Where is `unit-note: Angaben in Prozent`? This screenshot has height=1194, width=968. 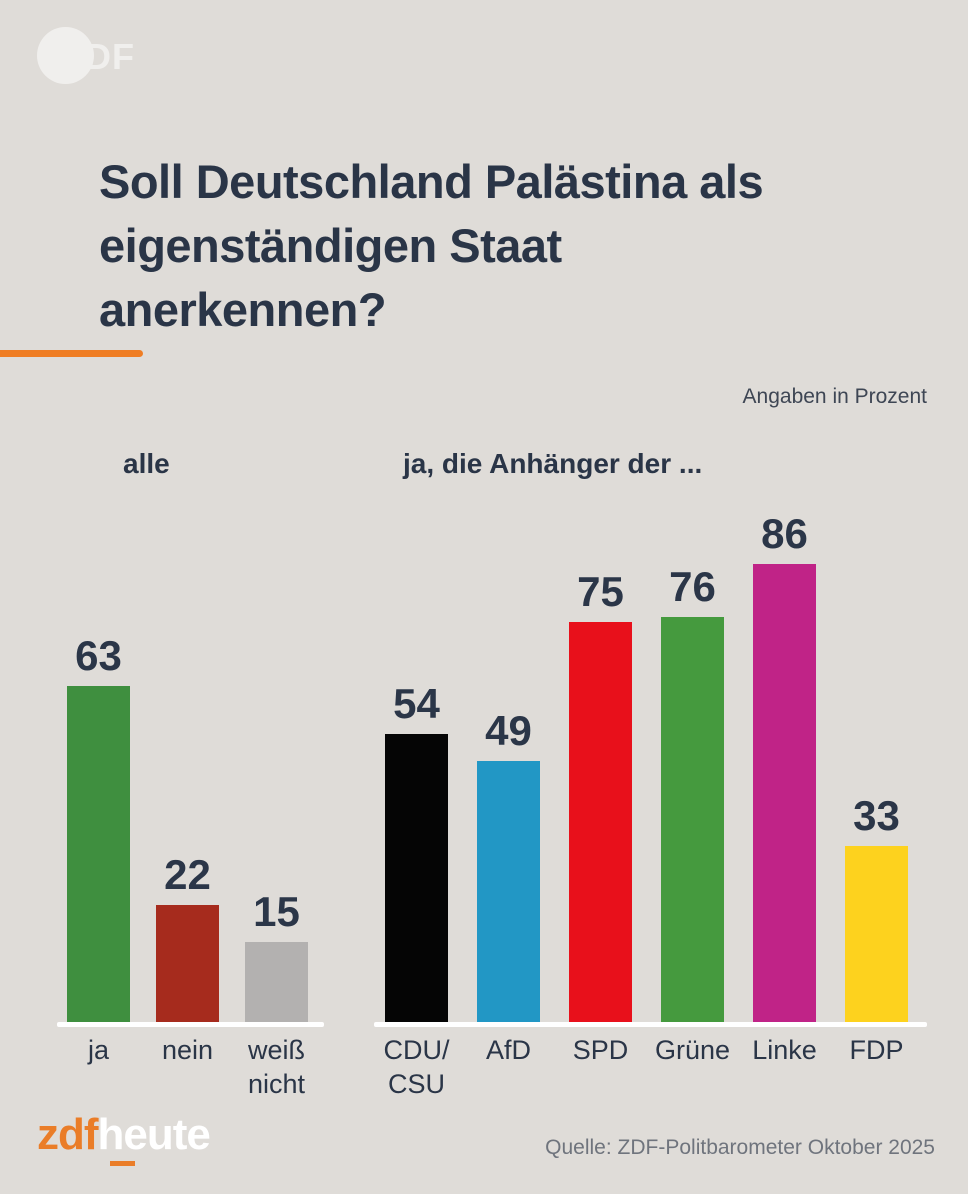 unit-note: Angaben in Prozent is located at coordinates (834, 396).